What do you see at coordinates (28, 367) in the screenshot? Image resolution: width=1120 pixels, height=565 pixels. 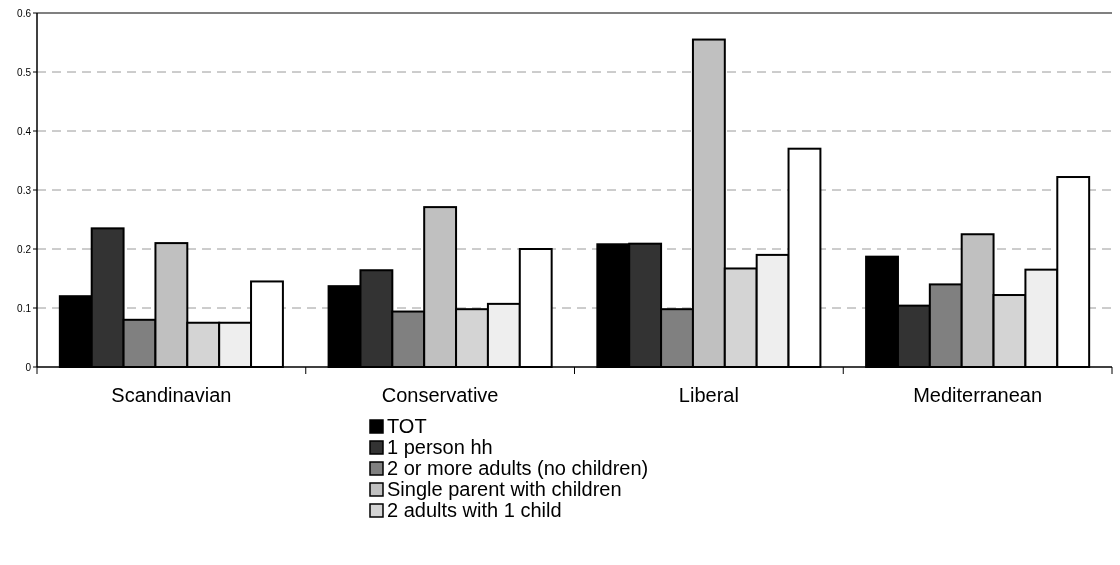 I see `y-tick-label: 0` at bounding box center [28, 367].